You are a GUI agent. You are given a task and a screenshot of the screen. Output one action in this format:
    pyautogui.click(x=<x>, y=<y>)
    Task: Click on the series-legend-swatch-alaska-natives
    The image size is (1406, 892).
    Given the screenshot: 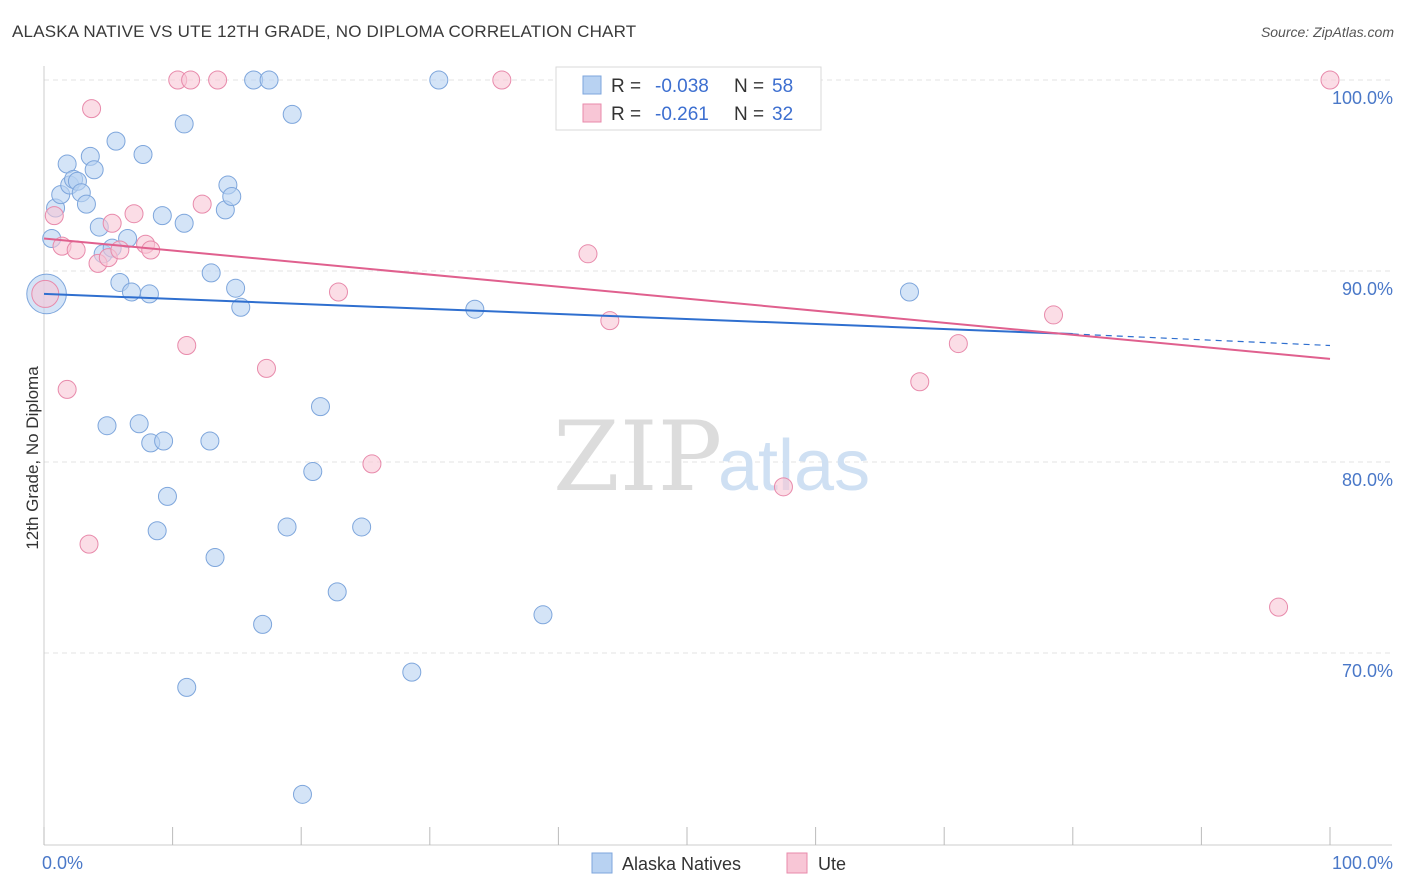 What is the action you would take?
    pyautogui.click(x=602, y=863)
    